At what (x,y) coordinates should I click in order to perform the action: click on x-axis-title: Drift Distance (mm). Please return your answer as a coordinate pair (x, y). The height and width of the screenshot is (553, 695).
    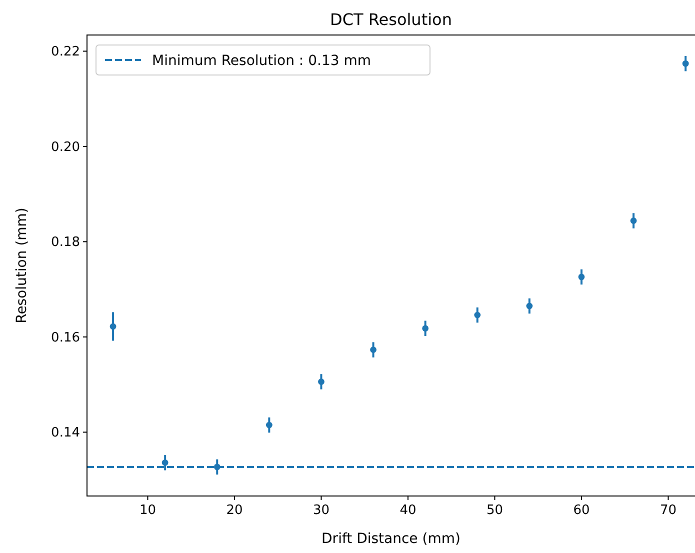
    Looking at the image, I should click on (391, 539).